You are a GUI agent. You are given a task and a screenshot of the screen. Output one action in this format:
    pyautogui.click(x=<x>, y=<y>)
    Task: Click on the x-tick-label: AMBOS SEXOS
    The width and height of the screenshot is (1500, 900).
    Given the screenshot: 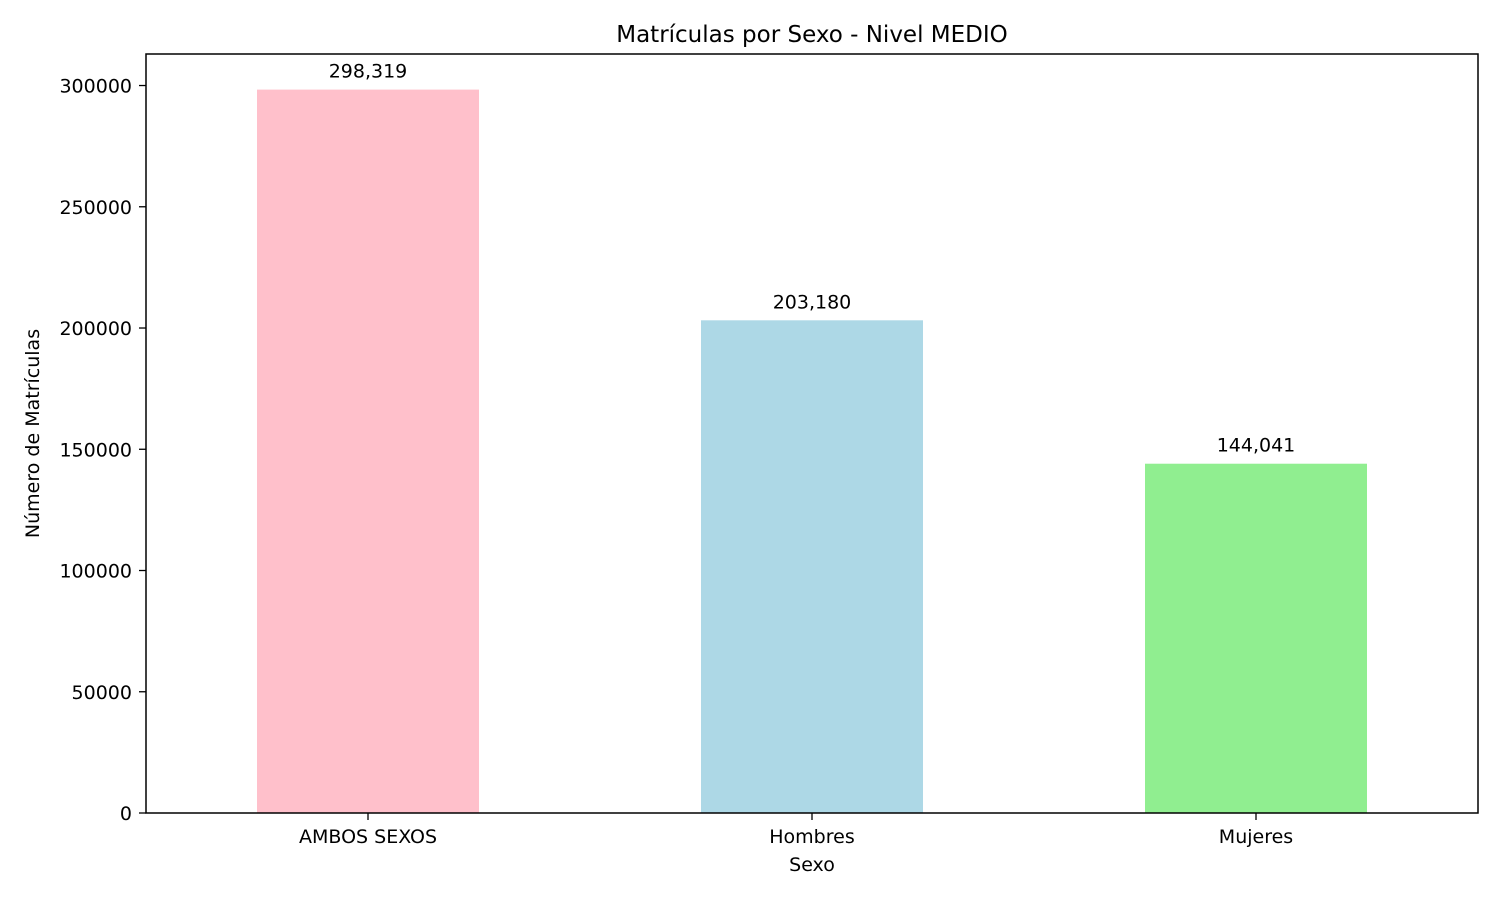 What is the action you would take?
    pyautogui.click(x=368, y=837)
    